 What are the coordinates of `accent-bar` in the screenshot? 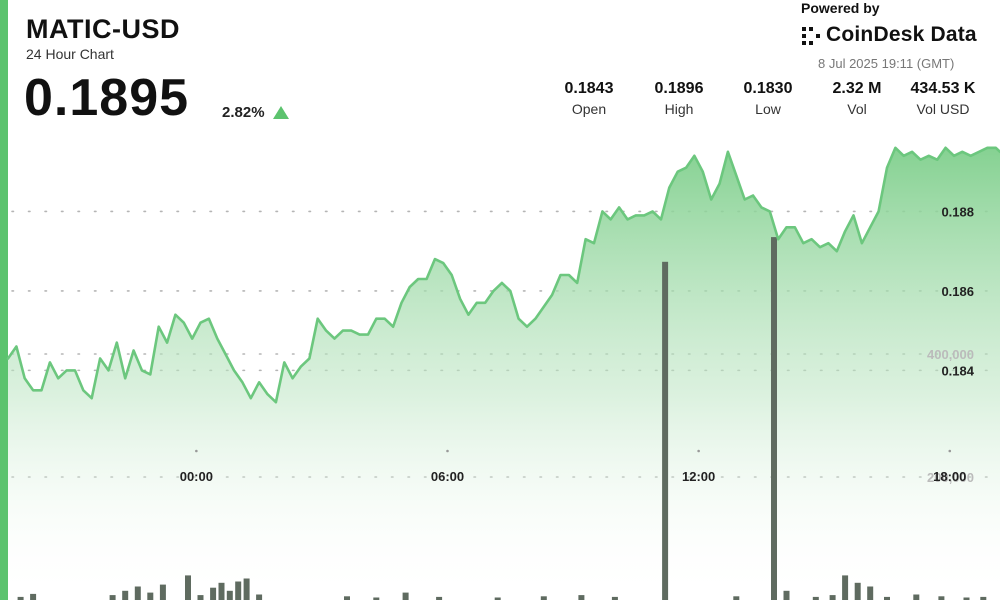 It's located at (4, 300).